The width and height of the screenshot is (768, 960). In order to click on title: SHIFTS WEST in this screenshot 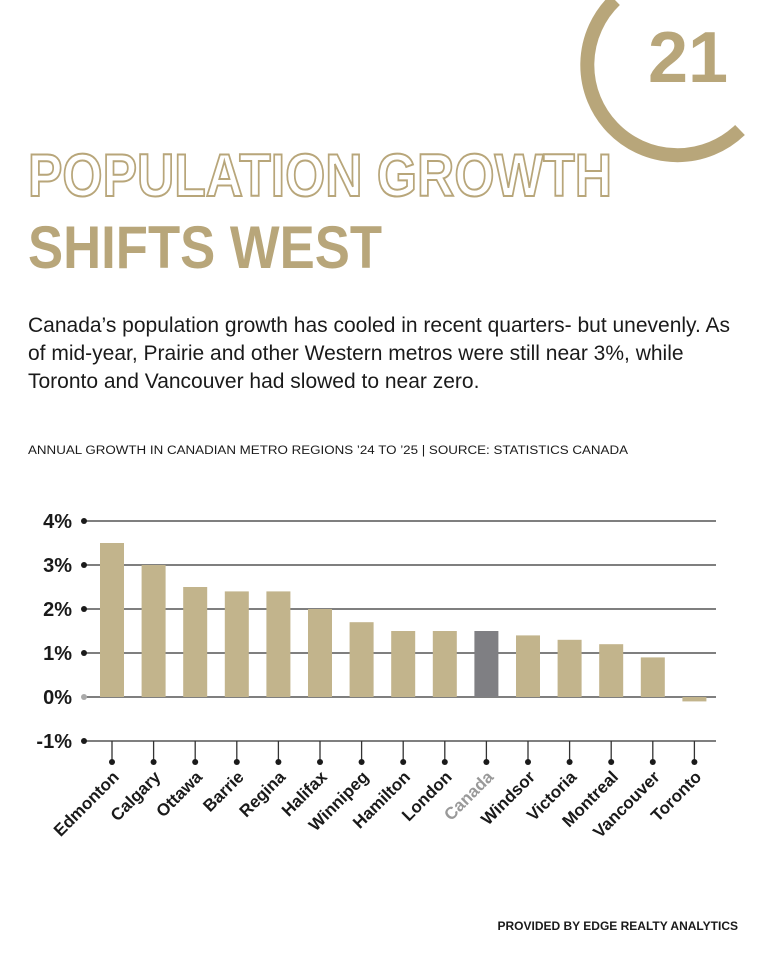, I will do `click(205, 247)`.